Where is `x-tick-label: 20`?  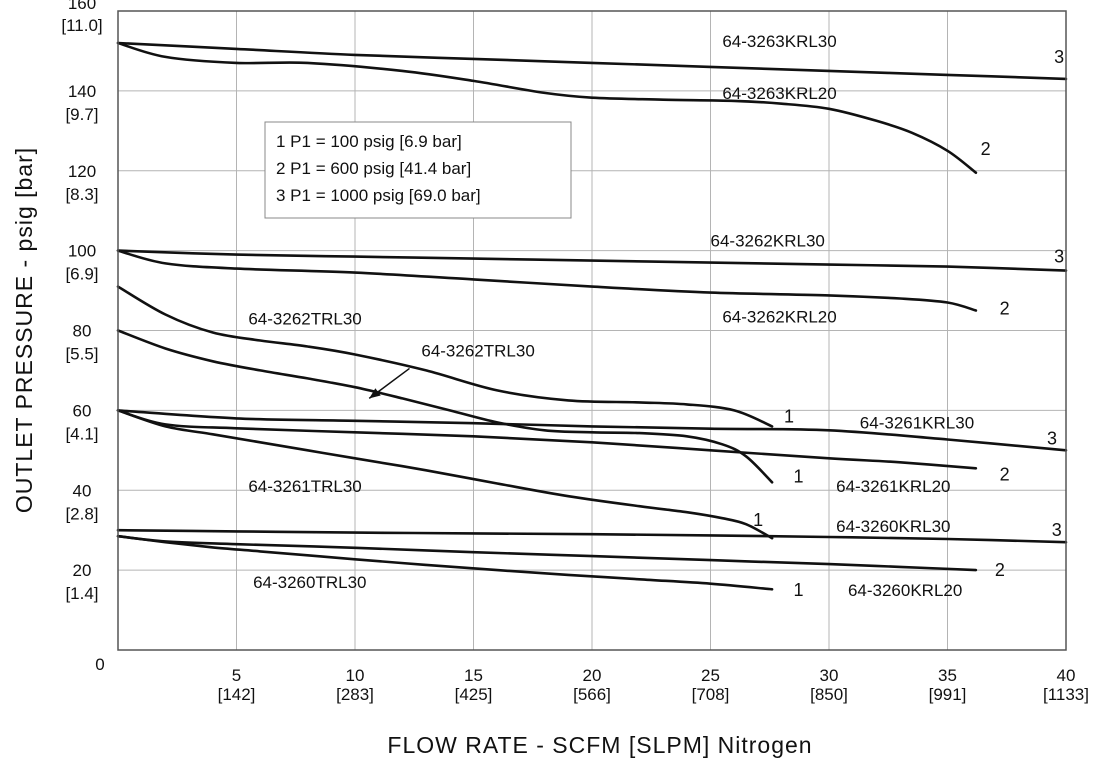
x-tick-label: 20 is located at coordinates (592, 675).